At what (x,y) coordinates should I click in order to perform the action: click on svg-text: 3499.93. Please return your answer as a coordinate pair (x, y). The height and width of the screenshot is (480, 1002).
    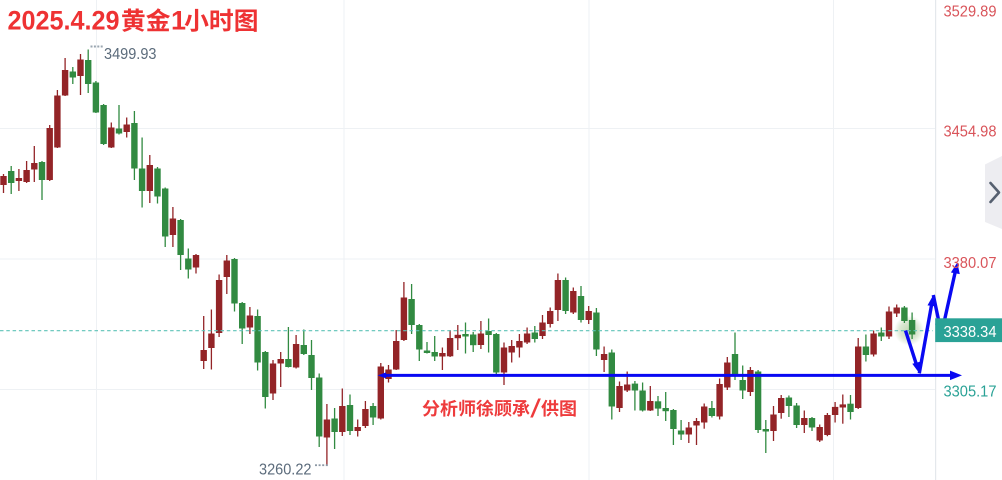
    Looking at the image, I should click on (130, 54).